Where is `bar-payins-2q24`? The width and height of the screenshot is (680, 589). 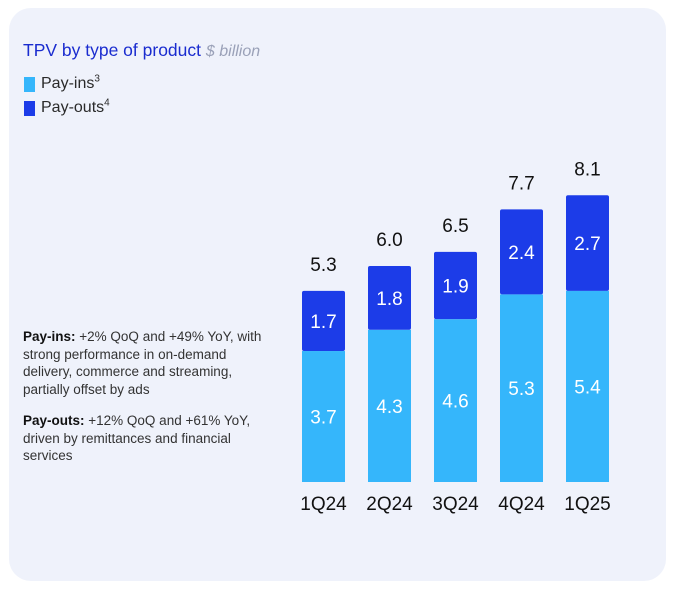
bar-payins-2q24 is located at coordinates (389, 405).